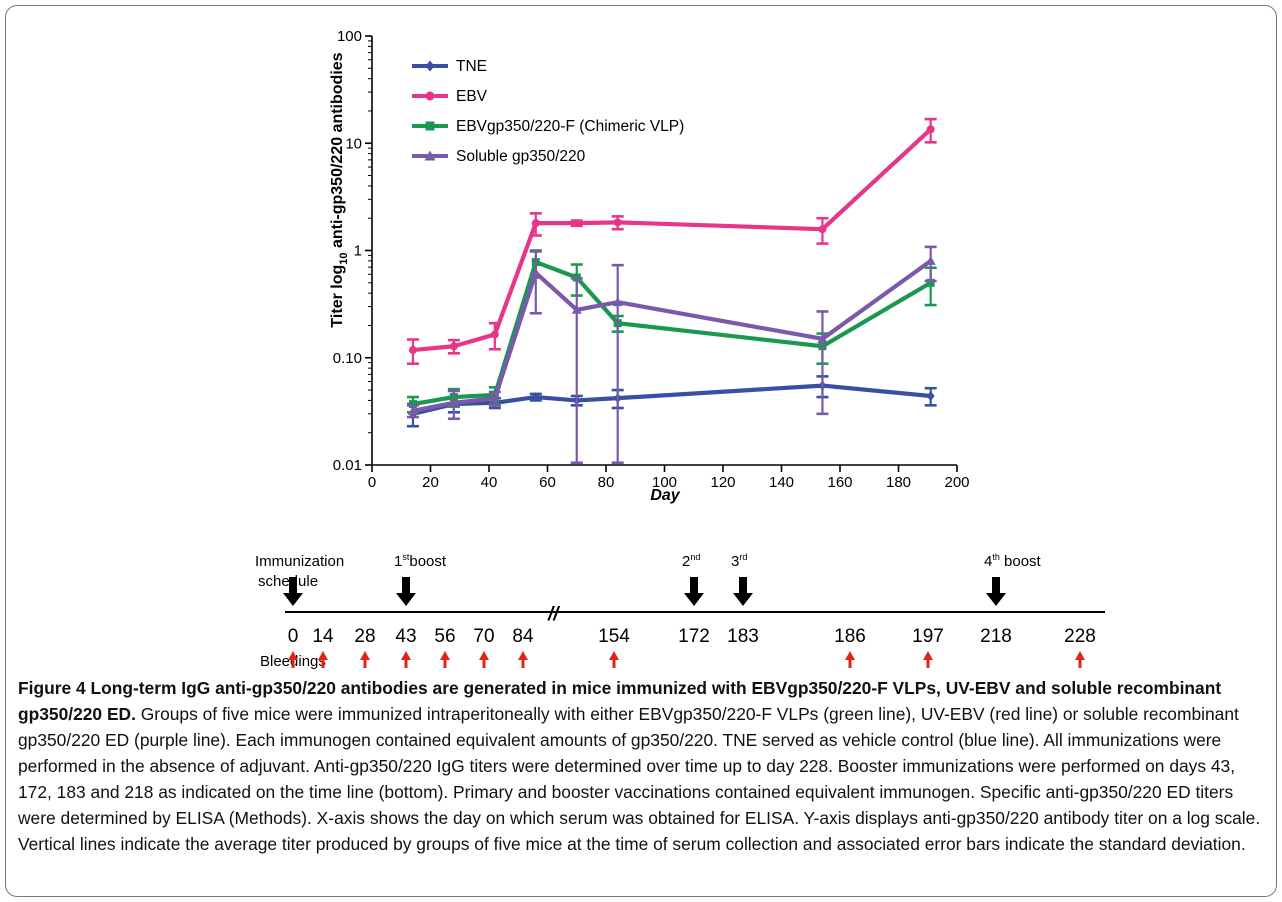 Image resolution: width=1282 pixels, height=902 pixels. What do you see at coordinates (420, 561) in the screenshot?
I see `boost-label-43: 1stboost` at bounding box center [420, 561].